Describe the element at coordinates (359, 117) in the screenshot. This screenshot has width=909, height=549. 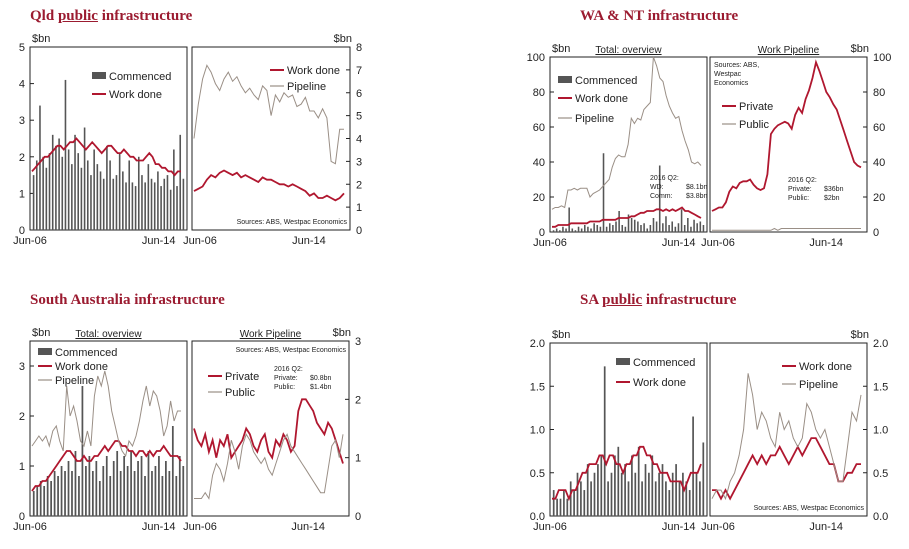
I see `y-tick-label: 5` at that location.